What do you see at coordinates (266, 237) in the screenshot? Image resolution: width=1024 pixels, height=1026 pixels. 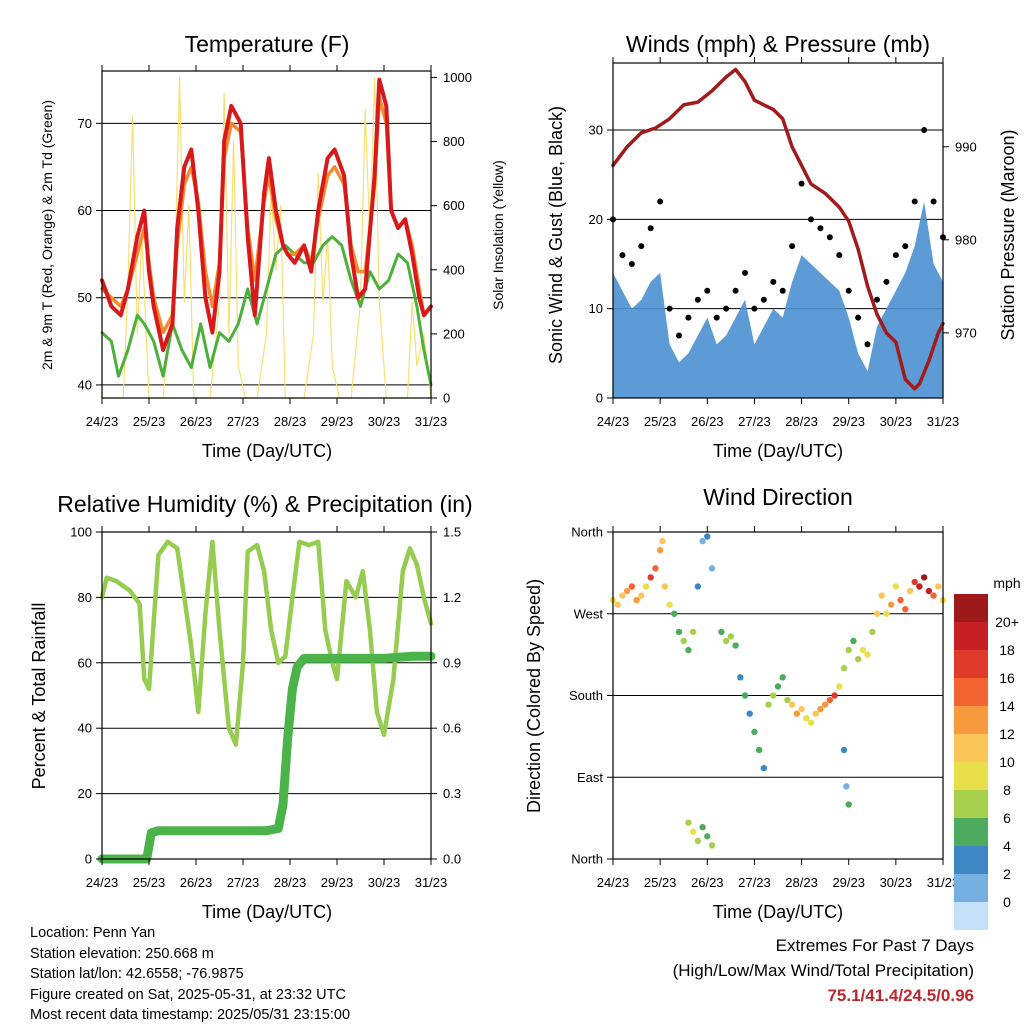 I see `solar-series-line` at bounding box center [266, 237].